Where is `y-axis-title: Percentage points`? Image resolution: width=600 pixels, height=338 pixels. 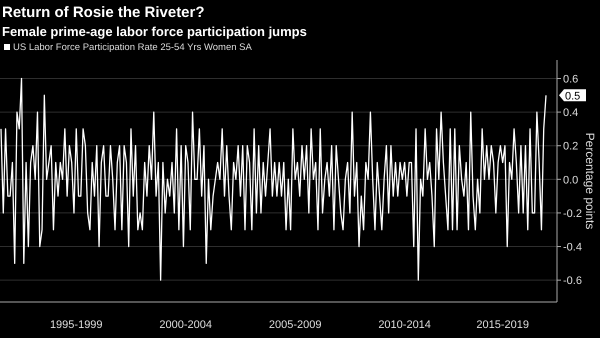
y-axis-title: Percentage points is located at coordinates (590, 181).